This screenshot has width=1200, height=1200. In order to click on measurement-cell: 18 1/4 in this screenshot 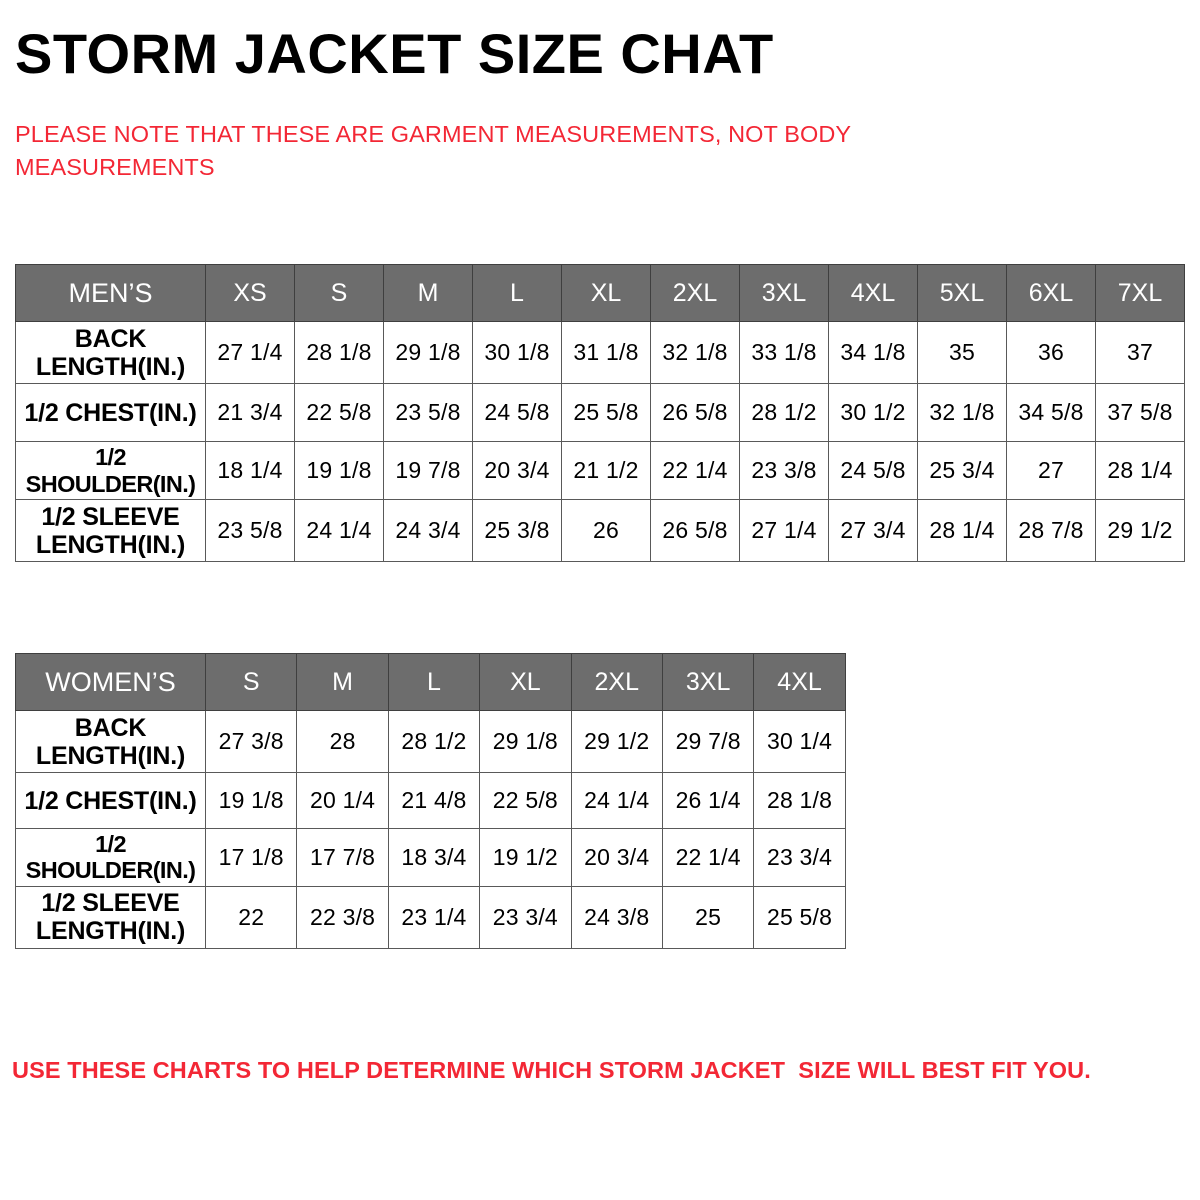, I will do `click(250, 470)`.